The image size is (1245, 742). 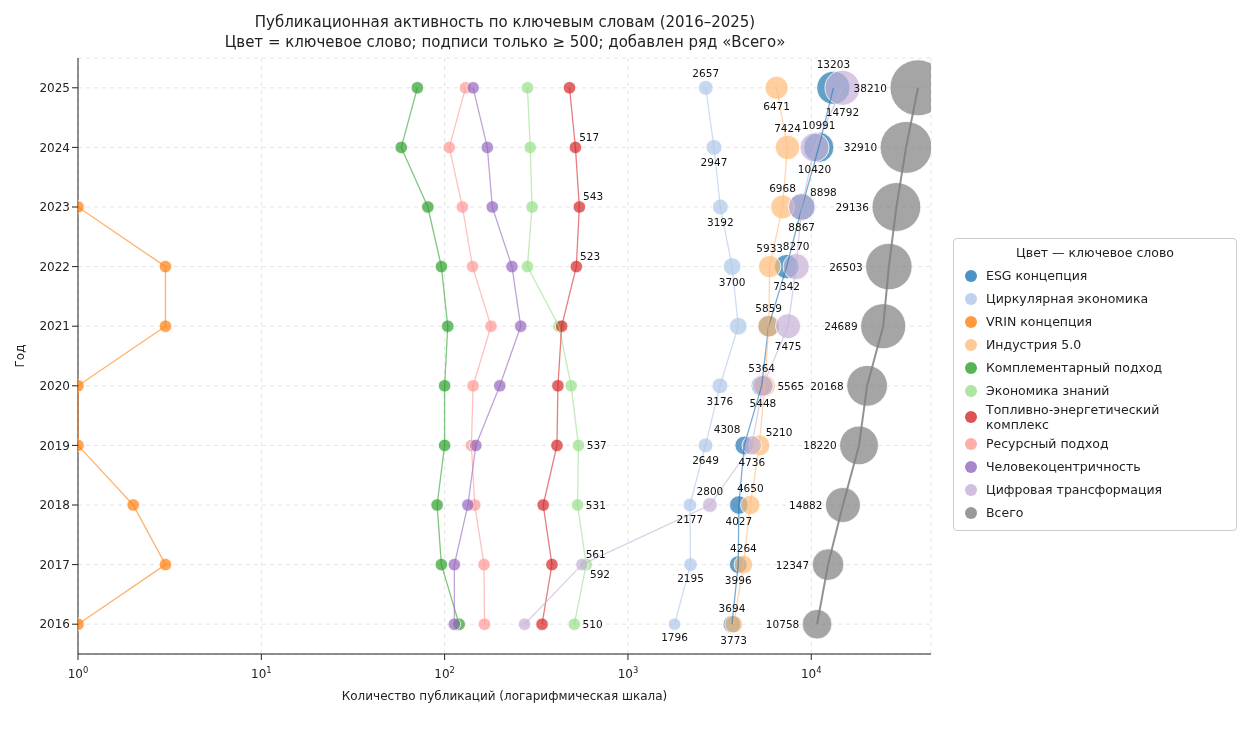 What do you see at coordinates (763, 403) in the screenshot?
I see `data-label: 5448` at bounding box center [763, 403].